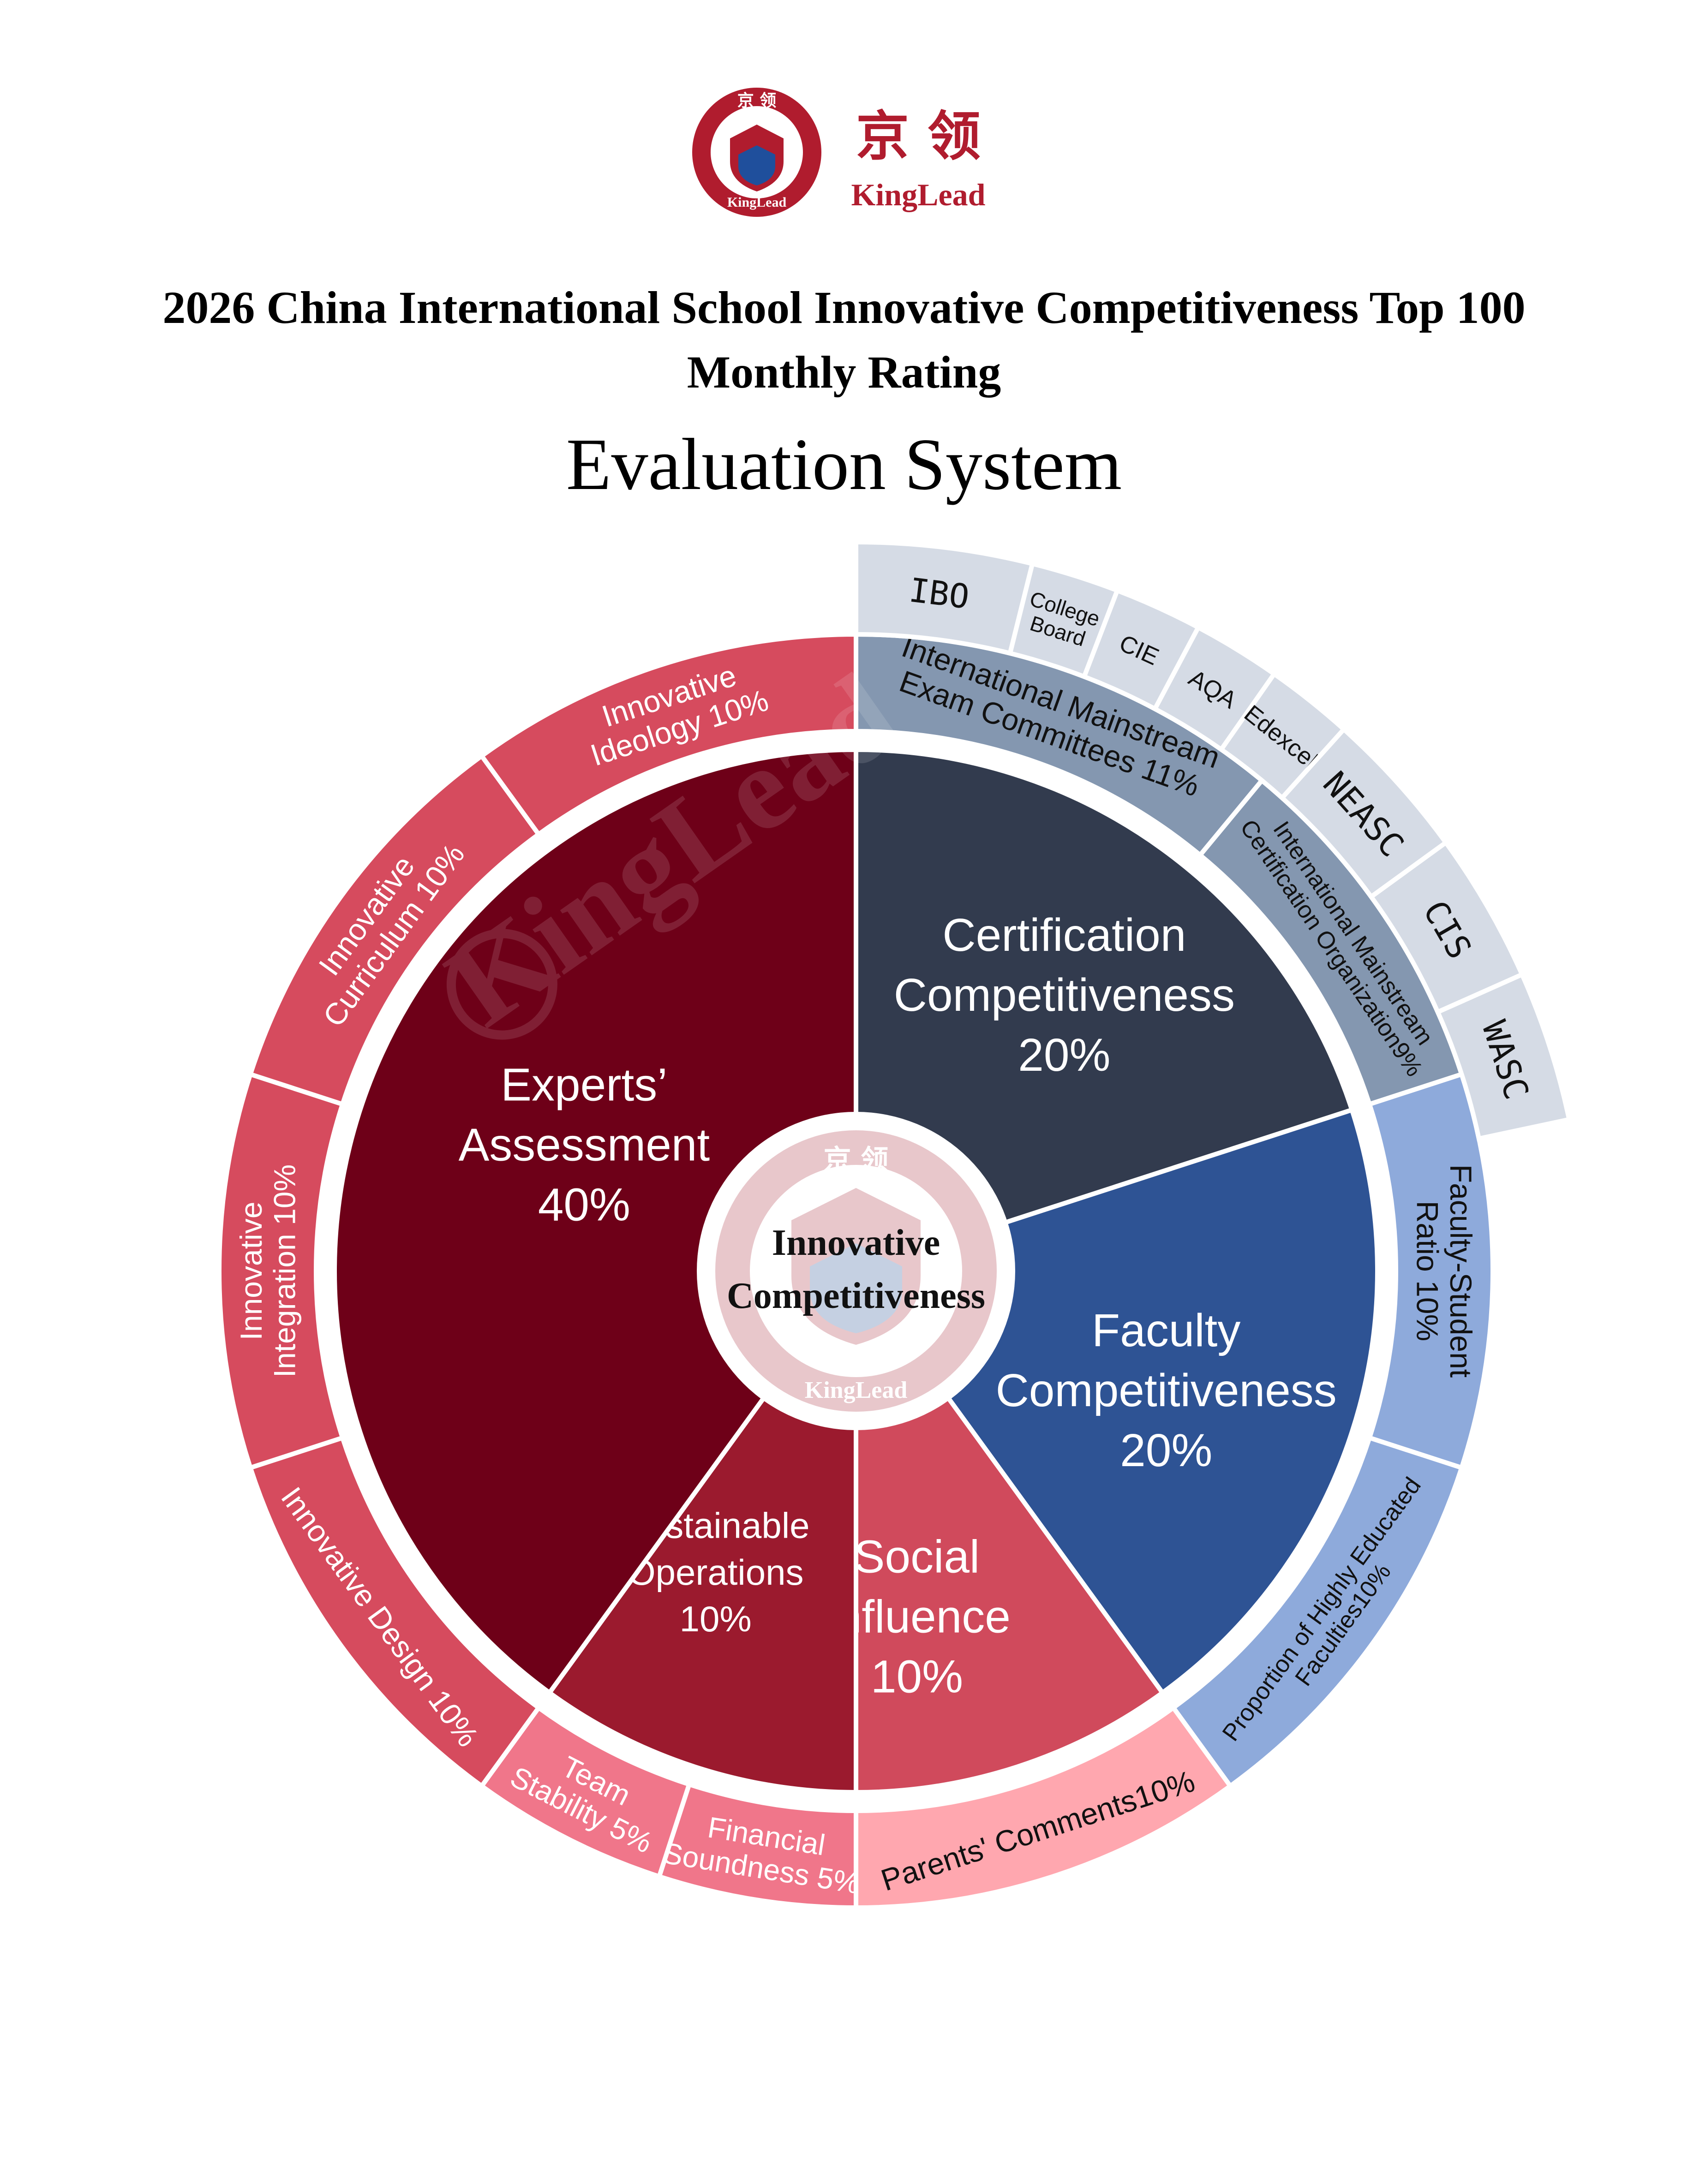  Describe the element at coordinates (757, 100) in the screenshot. I see `logo-emblem-top-text: 京 领` at that location.